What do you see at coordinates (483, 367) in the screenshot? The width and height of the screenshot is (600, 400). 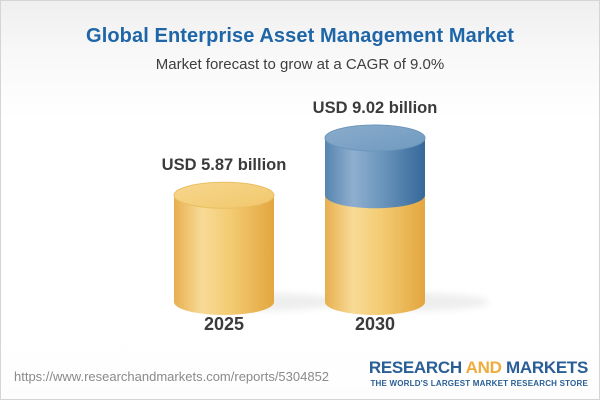 I see `logo-word-and: AND` at bounding box center [483, 367].